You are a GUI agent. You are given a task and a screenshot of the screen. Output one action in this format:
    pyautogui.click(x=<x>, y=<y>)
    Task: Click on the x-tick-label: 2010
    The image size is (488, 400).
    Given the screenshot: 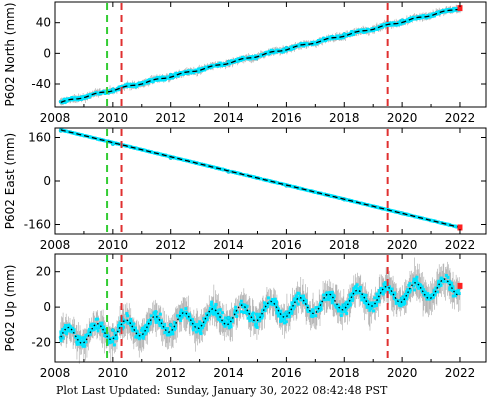 What is the action you would take?
    pyautogui.click(x=113, y=118)
    